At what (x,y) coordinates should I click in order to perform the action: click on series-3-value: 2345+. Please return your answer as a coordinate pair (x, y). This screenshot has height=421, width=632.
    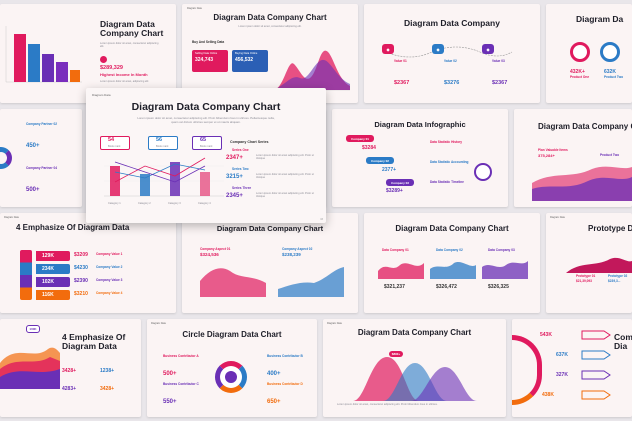
    Looking at the image, I should click on (234, 196).